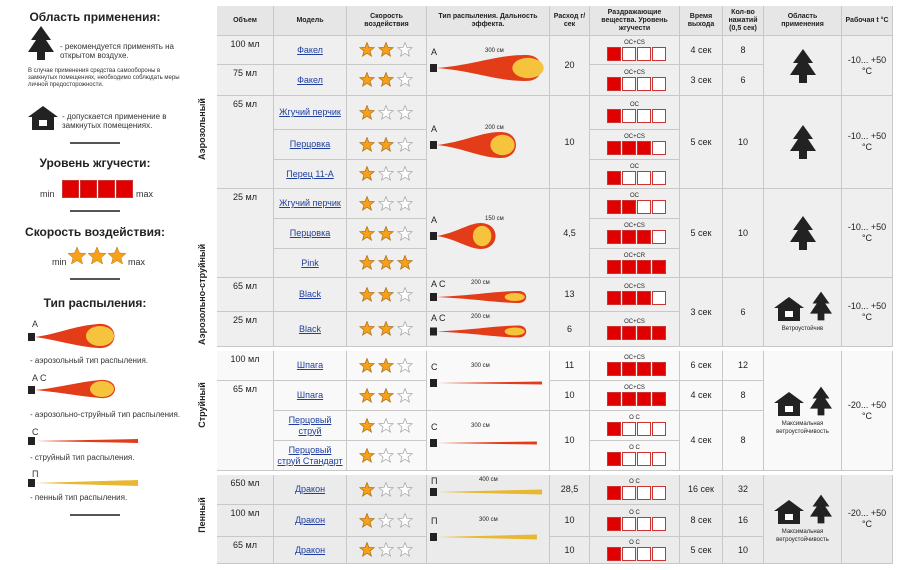 This screenshot has height=570, width=900. I want to click on spray-cell: A 200 см, so click(488, 142).